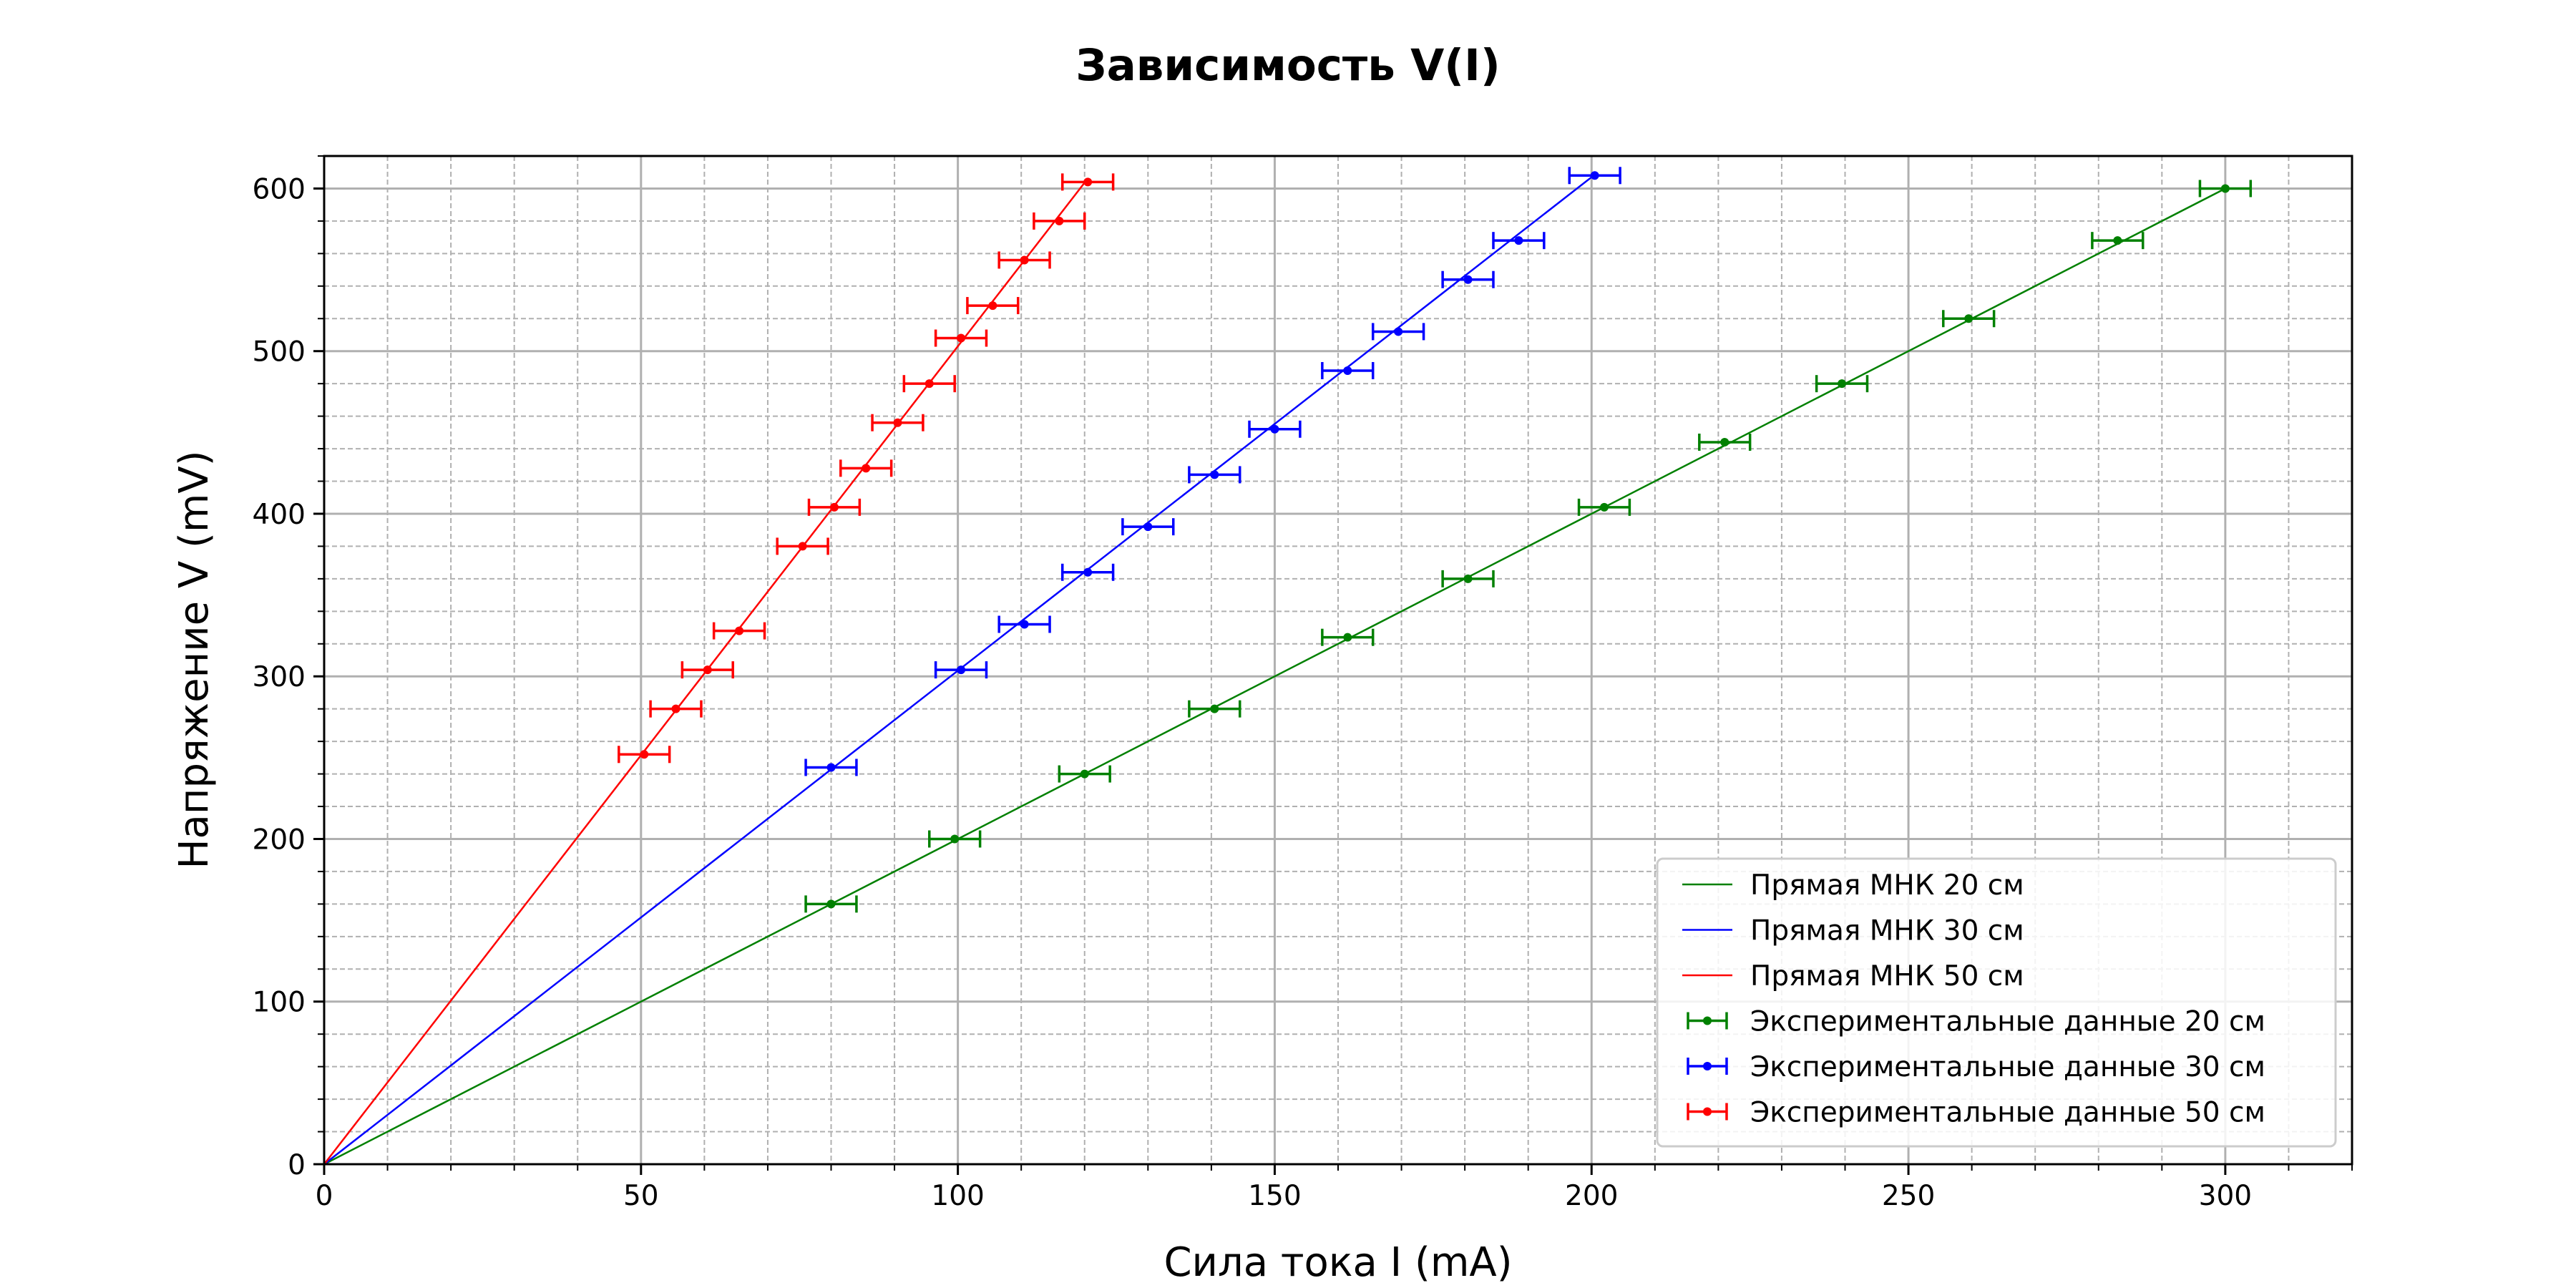  What do you see at coordinates (1591, 1196) in the screenshot?
I see `x-tick-label: 200` at bounding box center [1591, 1196].